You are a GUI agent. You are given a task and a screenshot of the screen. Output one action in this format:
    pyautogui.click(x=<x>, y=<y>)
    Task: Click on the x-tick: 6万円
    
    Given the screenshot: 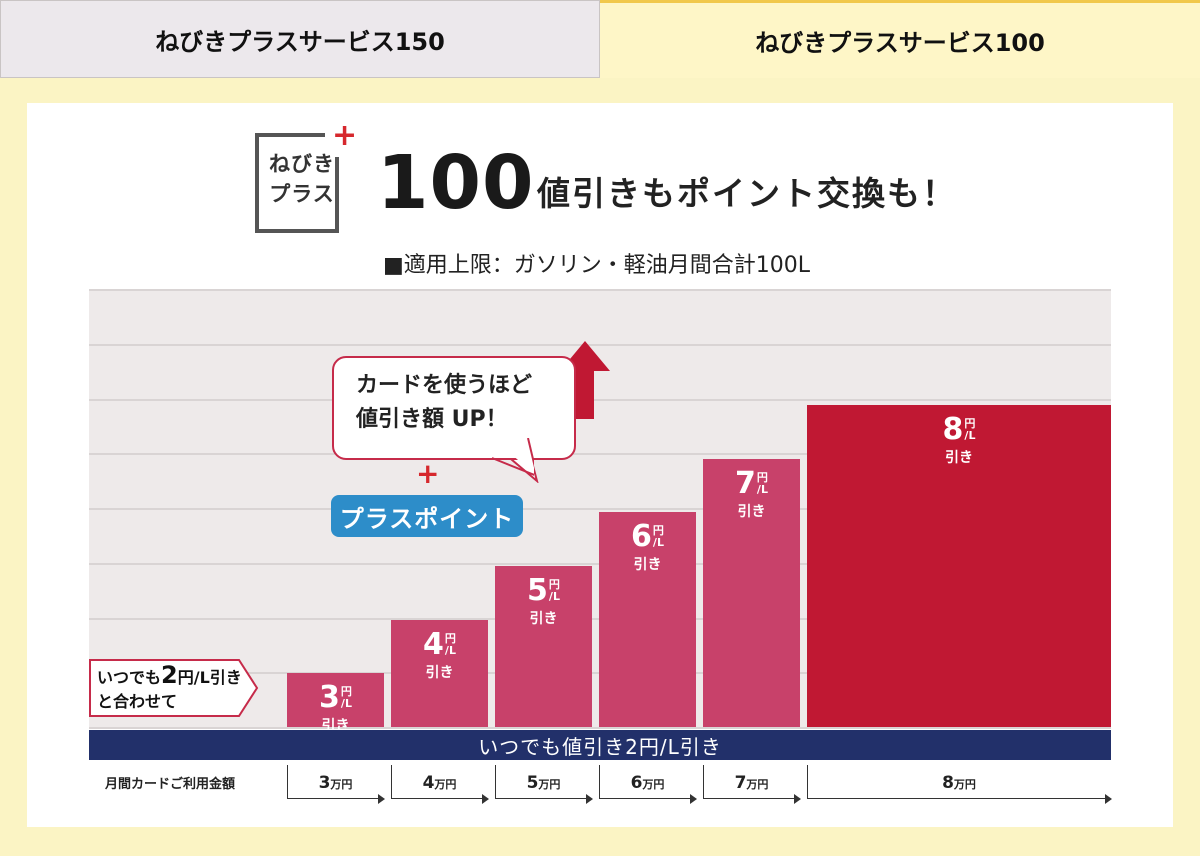 What is the action you would take?
    pyautogui.click(x=648, y=785)
    